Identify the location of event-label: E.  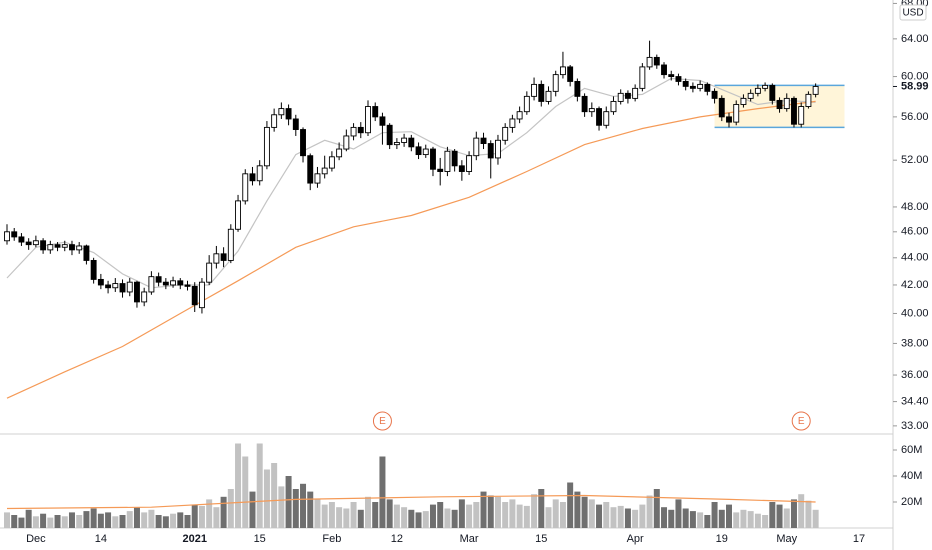
(382, 421).